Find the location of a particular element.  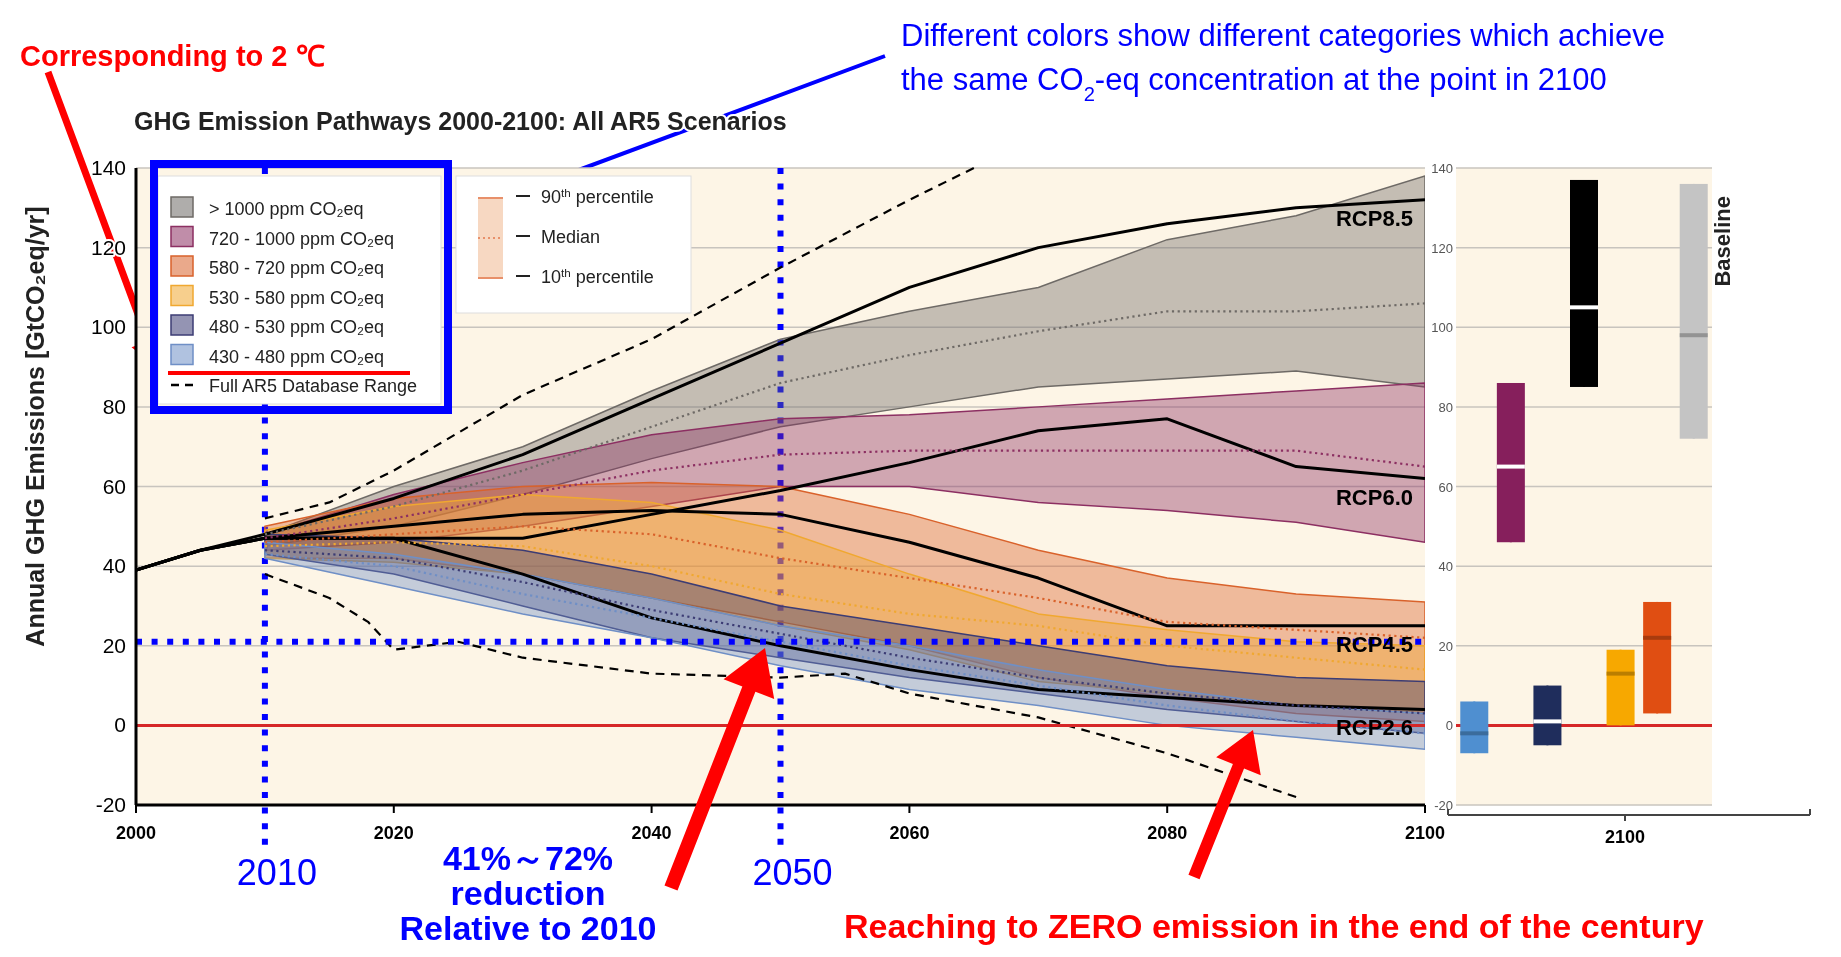

legend-label: > 1000 ppm CO₂eq is located at coordinates (286, 209).